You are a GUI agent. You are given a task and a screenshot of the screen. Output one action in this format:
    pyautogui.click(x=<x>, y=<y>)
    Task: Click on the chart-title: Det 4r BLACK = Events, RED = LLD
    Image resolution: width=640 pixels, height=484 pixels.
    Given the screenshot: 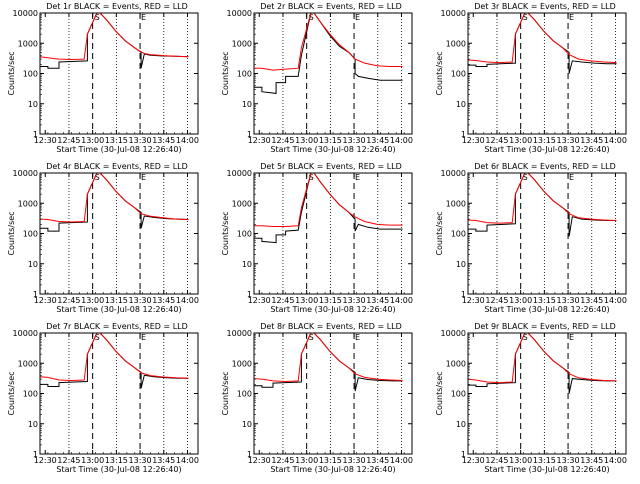 What is the action you would take?
    pyautogui.click(x=117, y=166)
    